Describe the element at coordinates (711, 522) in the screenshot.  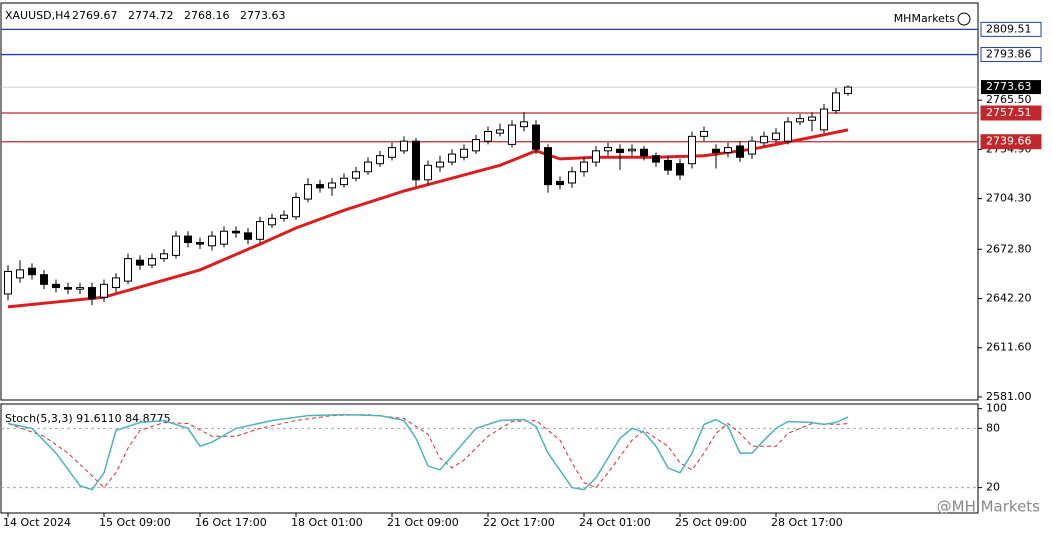
I see `x-tick-label: 25 Oct 09:00` at that location.